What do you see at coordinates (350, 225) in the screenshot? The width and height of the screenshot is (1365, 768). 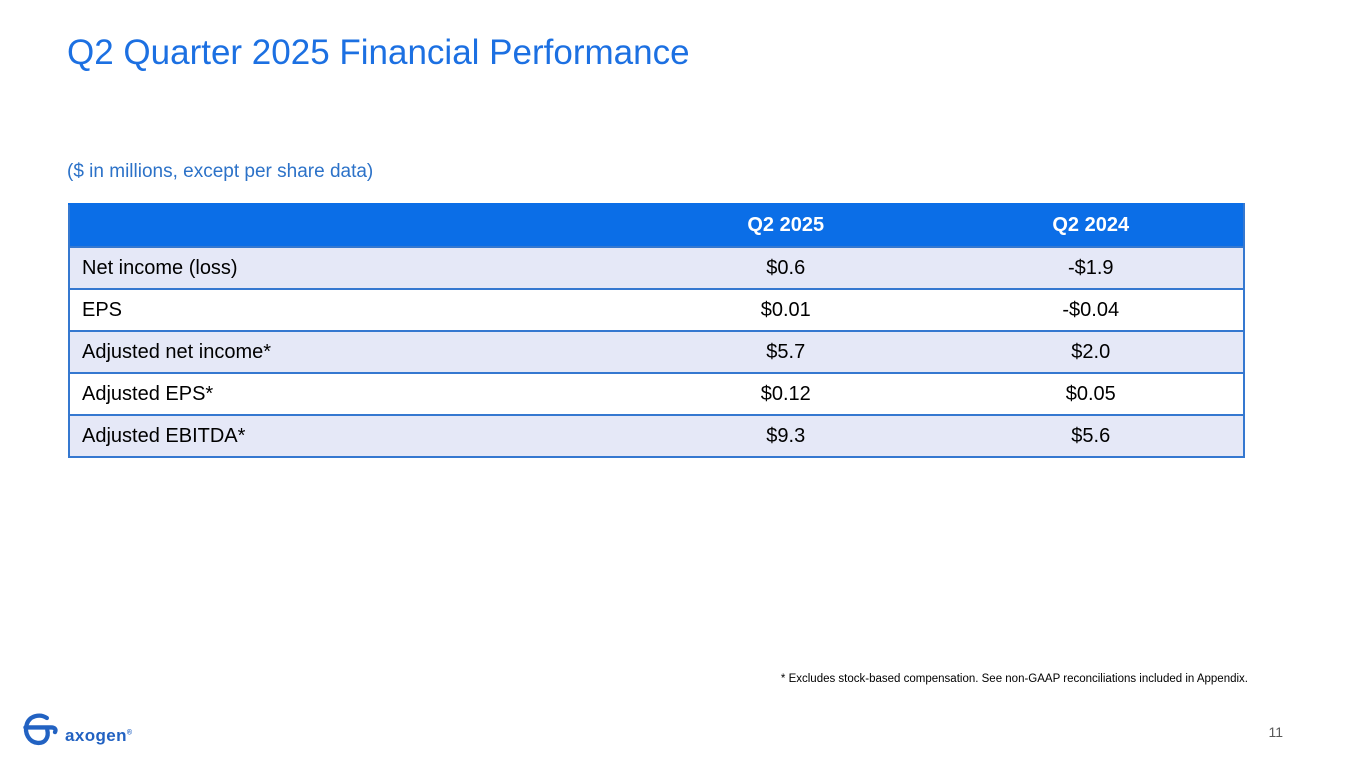 I see `column-header-metric` at bounding box center [350, 225].